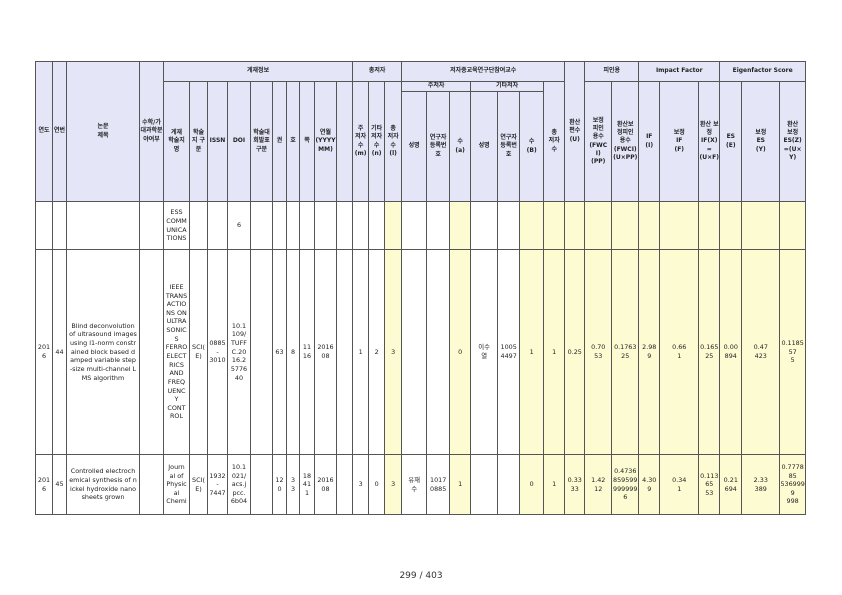 This screenshot has width=842, height=595. Describe the element at coordinates (293, 352) in the screenshot. I see `cell-issue: 8` at that location.